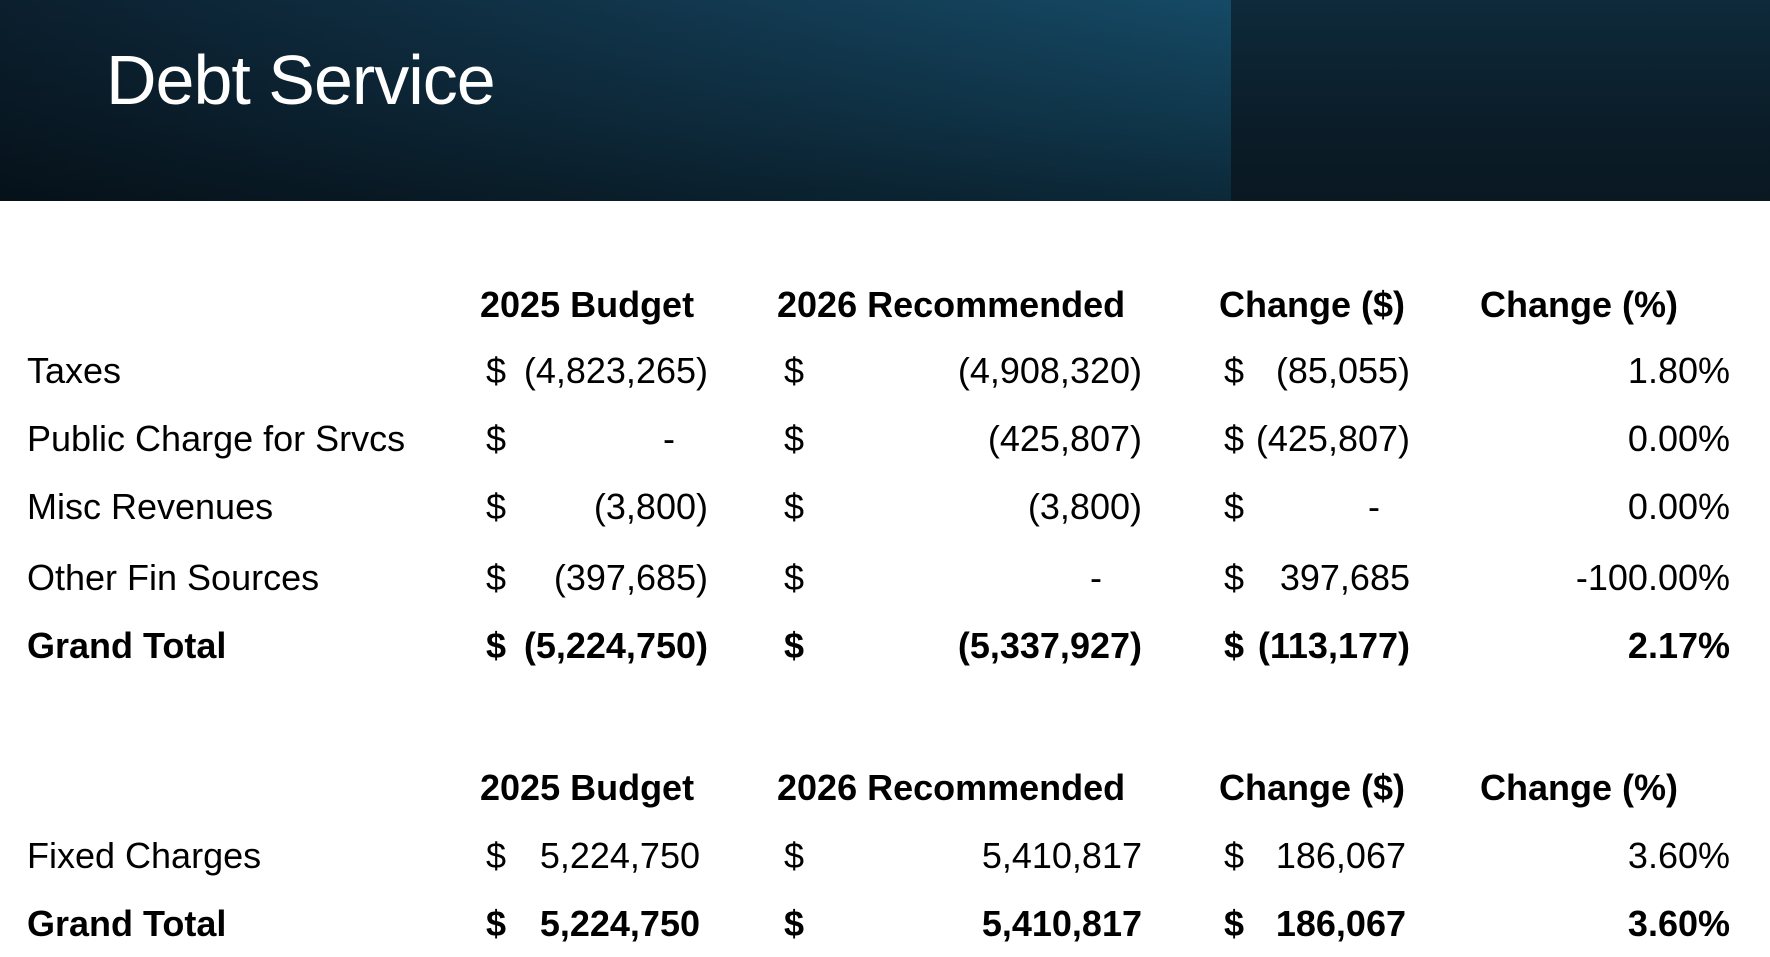  I want to click on budget-2025-value: (3,800), so click(650, 506).